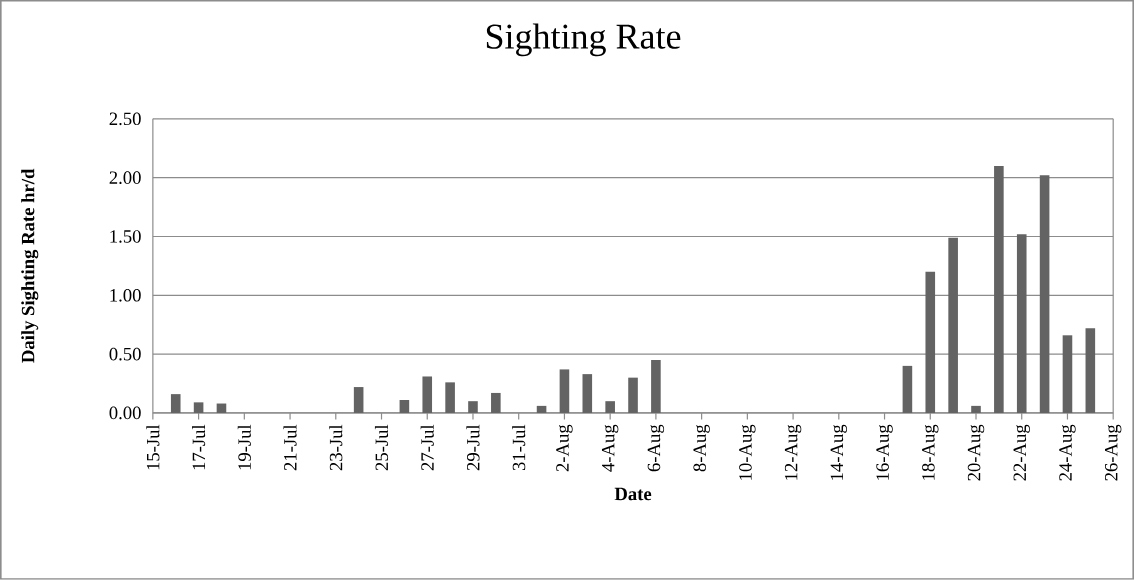  What do you see at coordinates (583, 40) in the screenshot?
I see `chart-title: Sighting Rate` at bounding box center [583, 40].